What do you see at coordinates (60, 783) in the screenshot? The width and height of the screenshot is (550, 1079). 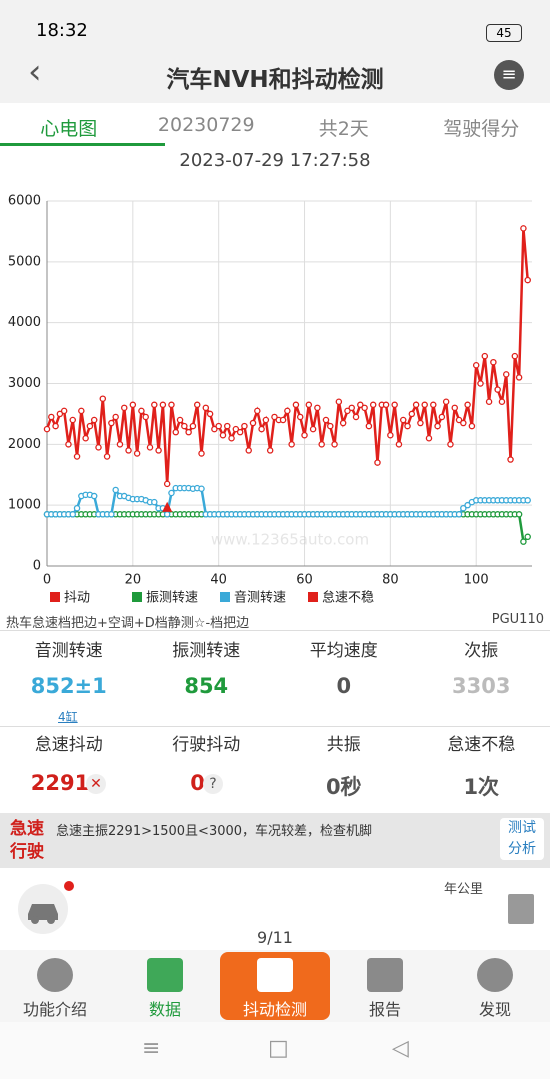 I see `stat-value: 2291` at bounding box center [60, 783].